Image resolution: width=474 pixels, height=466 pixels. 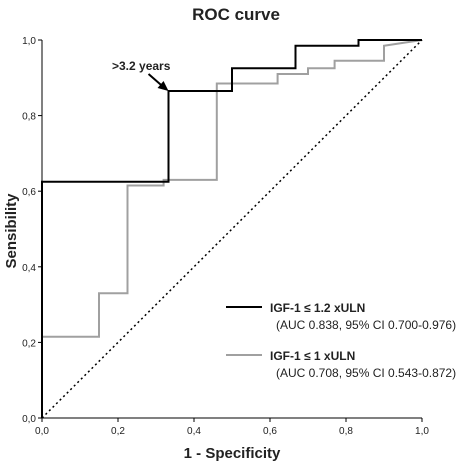 I want to click on legend-detail-igf1-1-2: (AUC 0.838, 95% CI 0.700-0.976), so click(x=366, y=325).